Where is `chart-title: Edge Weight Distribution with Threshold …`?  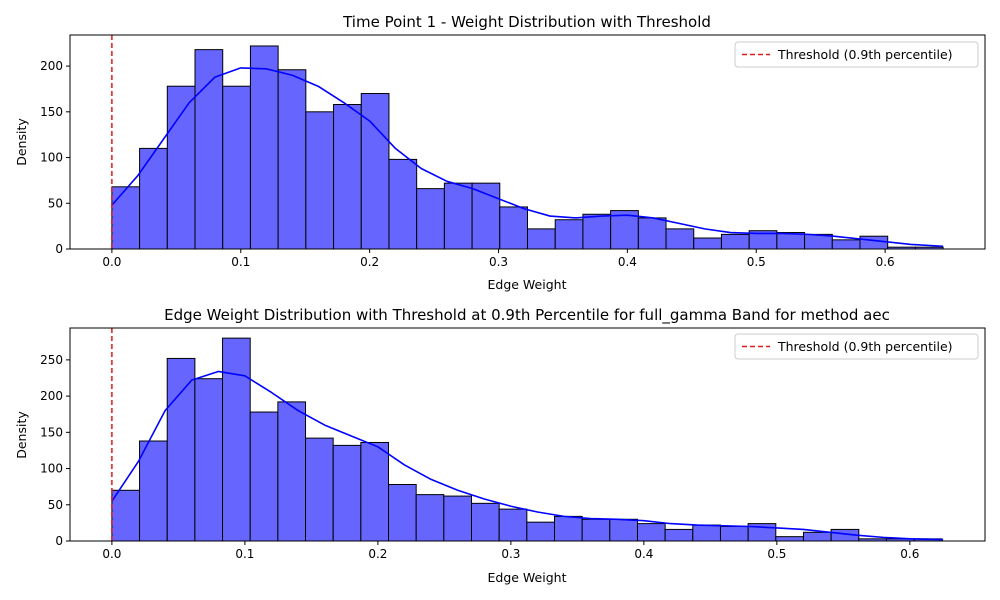 chart-title: Edge Weight Distribution with Threshold … is located at coordinates (527, 315).